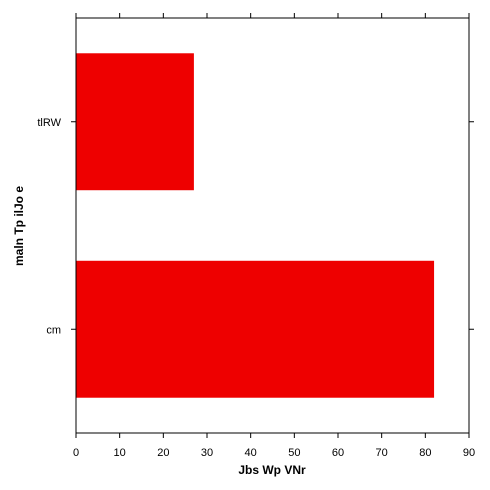 The image size is (490, 490). Describe the element at coordinates (382, 453) in the screenshot. I see `x-tick-label: 70` at that location.